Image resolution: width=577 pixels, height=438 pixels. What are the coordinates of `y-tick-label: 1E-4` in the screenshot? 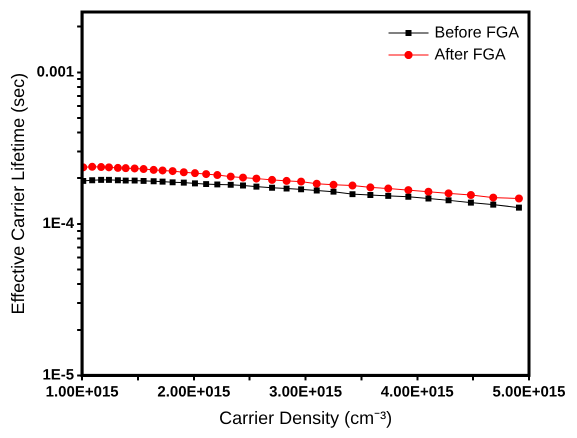 It's located at (58, 223).